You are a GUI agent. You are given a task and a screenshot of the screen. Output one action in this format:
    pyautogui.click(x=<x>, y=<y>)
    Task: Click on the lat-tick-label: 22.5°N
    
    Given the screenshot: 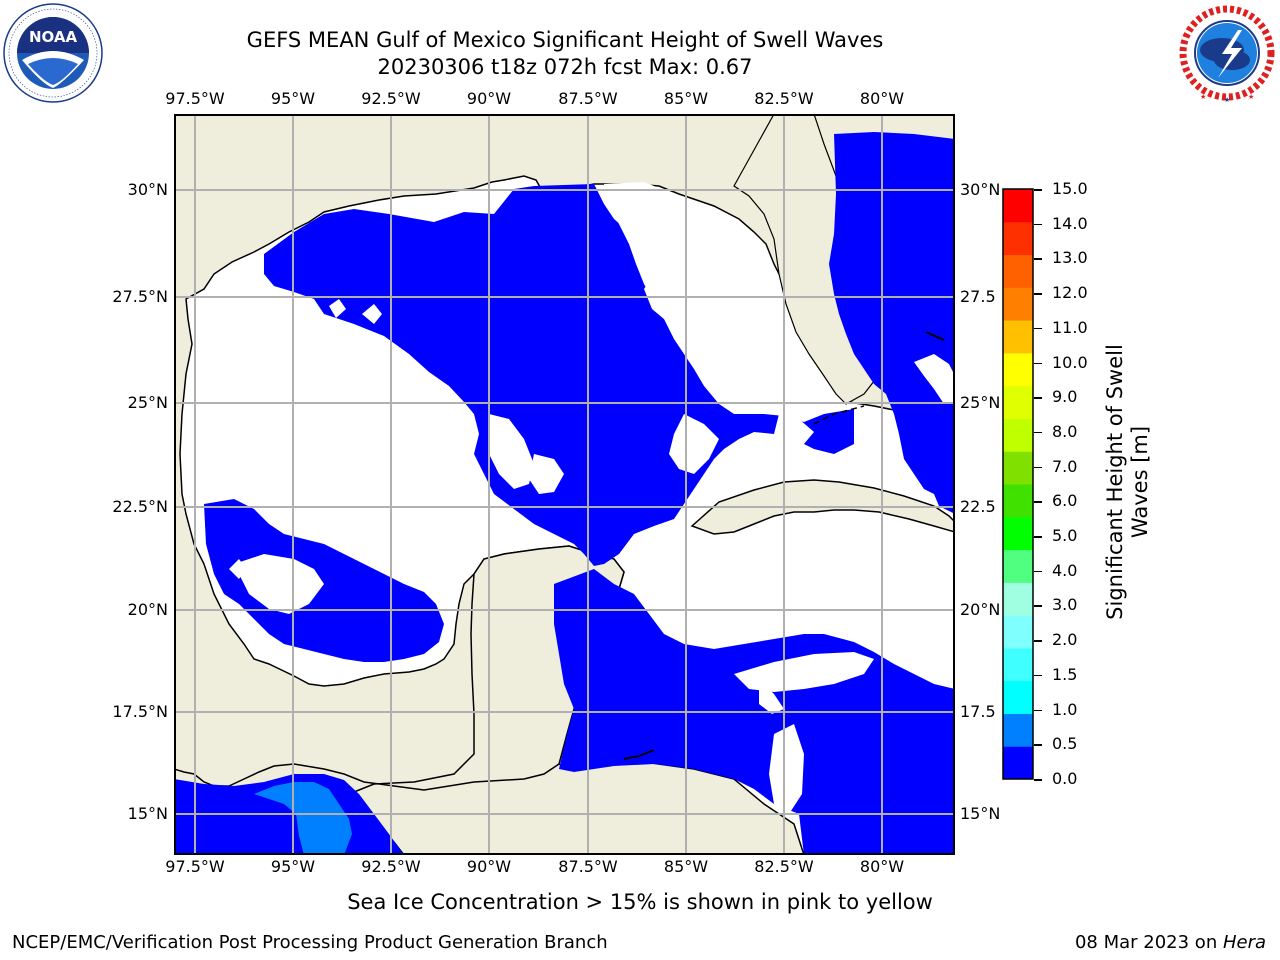 What is the action you would take?
    pyautogui.click(x=140, y=506)
    